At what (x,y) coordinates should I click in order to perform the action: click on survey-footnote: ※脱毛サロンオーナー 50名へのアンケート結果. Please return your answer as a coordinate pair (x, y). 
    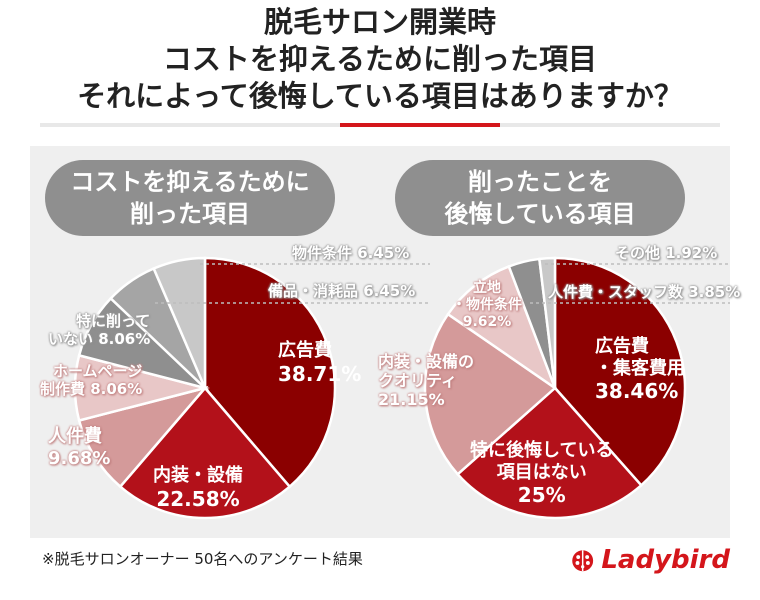
    Looking at the image, I should click on (202, 559).